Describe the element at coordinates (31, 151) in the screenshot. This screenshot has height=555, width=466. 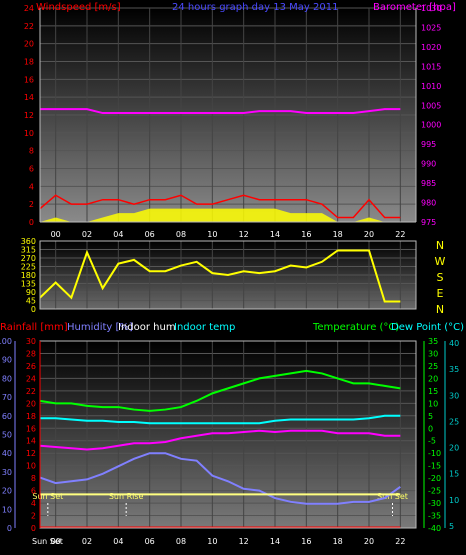
I see `windspeed-tick-label: 8` at that location.